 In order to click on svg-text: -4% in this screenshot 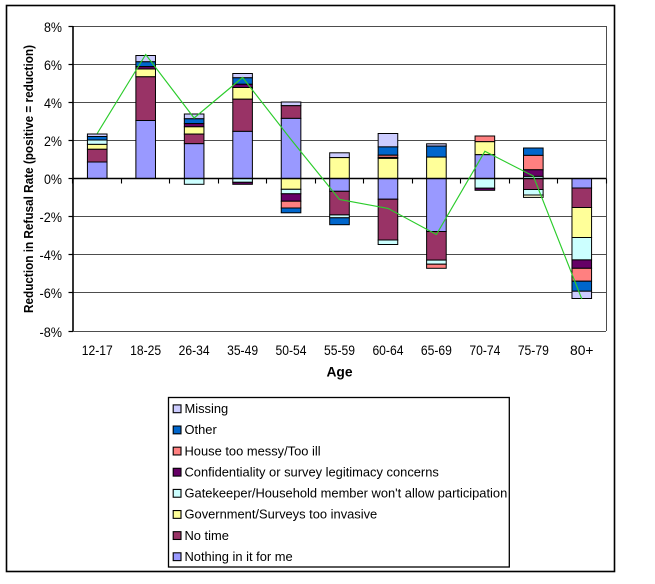, I will do `click(51, 255)`.